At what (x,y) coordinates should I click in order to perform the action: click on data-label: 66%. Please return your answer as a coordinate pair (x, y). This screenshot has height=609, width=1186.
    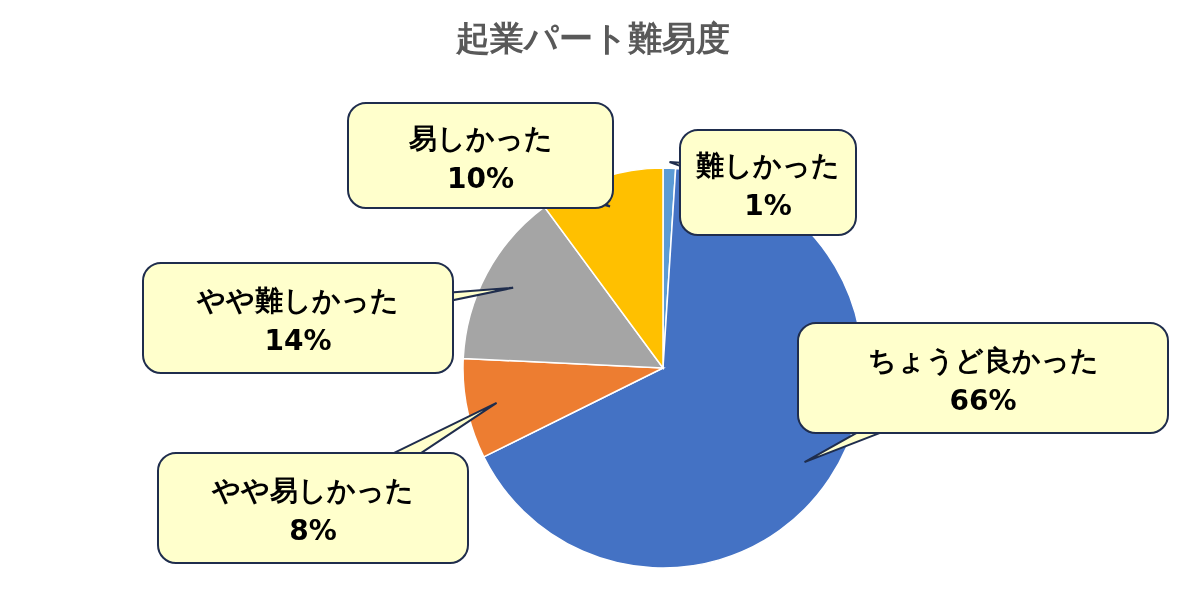
    Looking at the image, I should click on (983, 400).